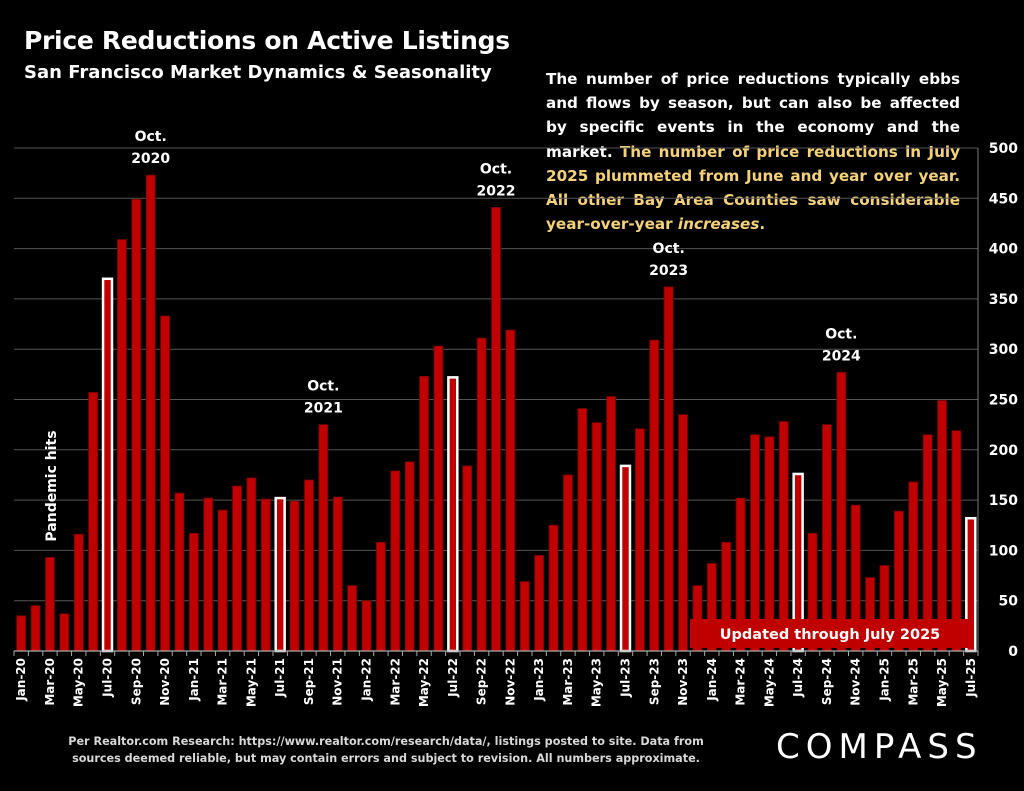  Describe the element at coordinates (568, 682) in the screenshot. I see `x-tick-label: Mar-23` at that location.